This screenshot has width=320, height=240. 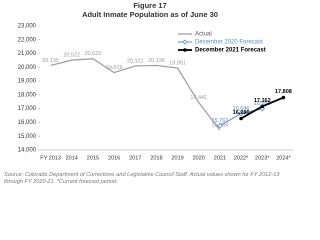 I want to click on x-tick-label: 2020, so click(x=199, y=158).